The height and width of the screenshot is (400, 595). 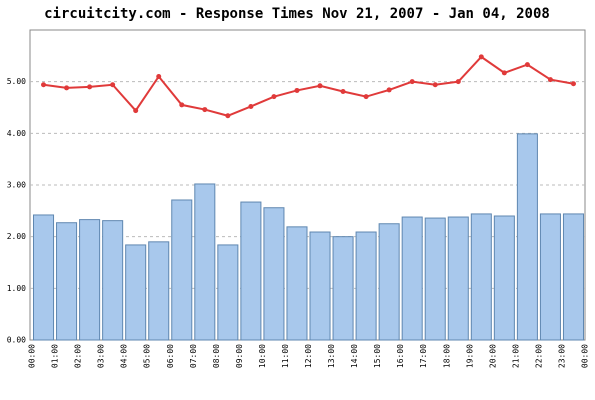 What do you see at coordinates (538, 356) in the screenshot?
I see `x-tick-label: 22:00` at bounding box center [538, 356].